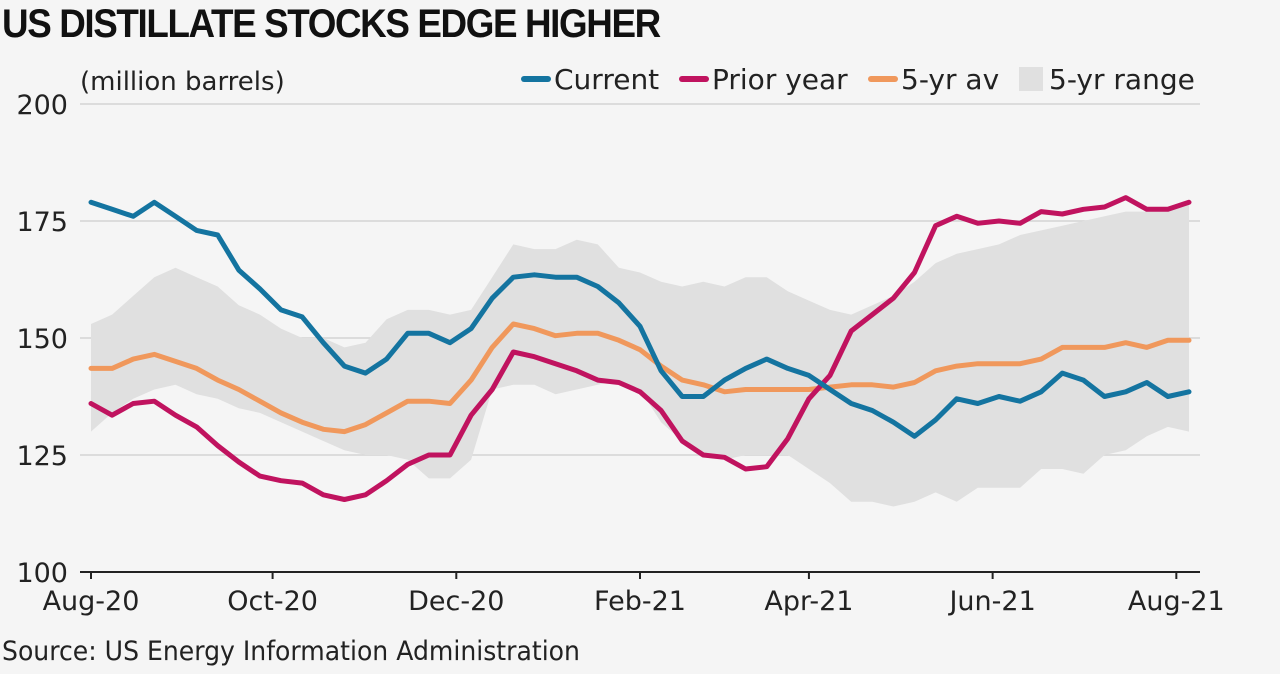 The image size is (1280, 674). Describe the element at coordinates (1122, 79) in the screenshot. I see `legend-5yr-range-label: 5-yr range` at that location.